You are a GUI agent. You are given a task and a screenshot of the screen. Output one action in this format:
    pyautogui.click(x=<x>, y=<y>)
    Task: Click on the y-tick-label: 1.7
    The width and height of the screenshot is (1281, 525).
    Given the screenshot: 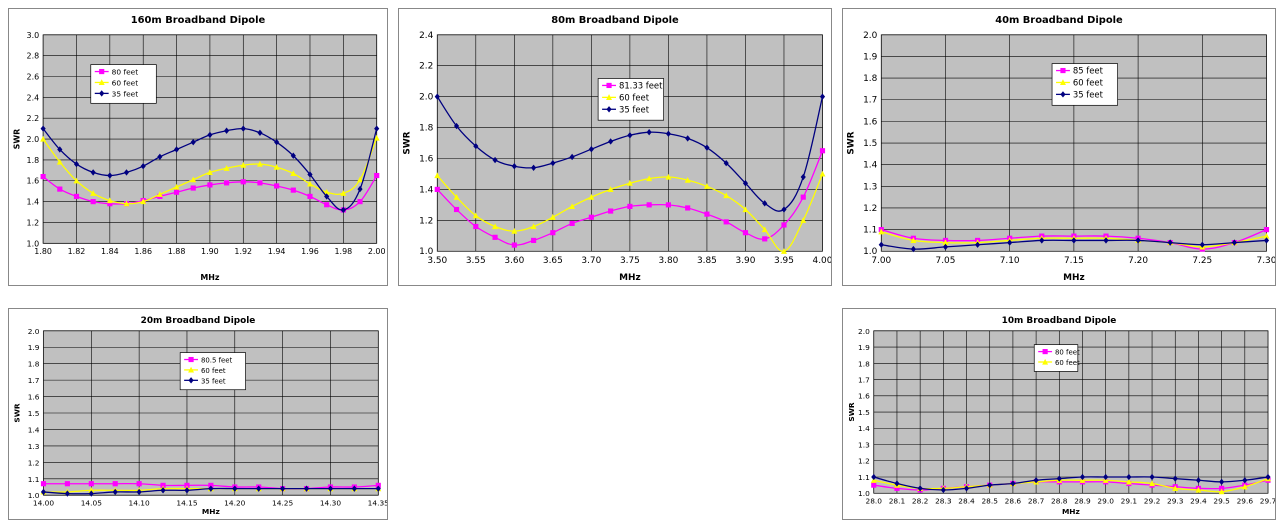 What is the action you would take?
    pyautogui.click(x=34, y=380)
    